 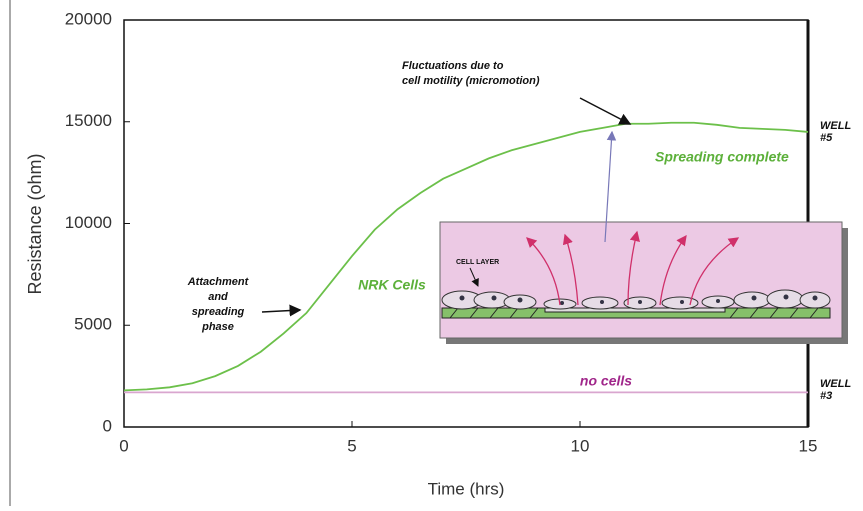 What do you see at coordinates (826, 138) in the screenshot?
I see `annotation: #5` at bounding box center [826, 138].